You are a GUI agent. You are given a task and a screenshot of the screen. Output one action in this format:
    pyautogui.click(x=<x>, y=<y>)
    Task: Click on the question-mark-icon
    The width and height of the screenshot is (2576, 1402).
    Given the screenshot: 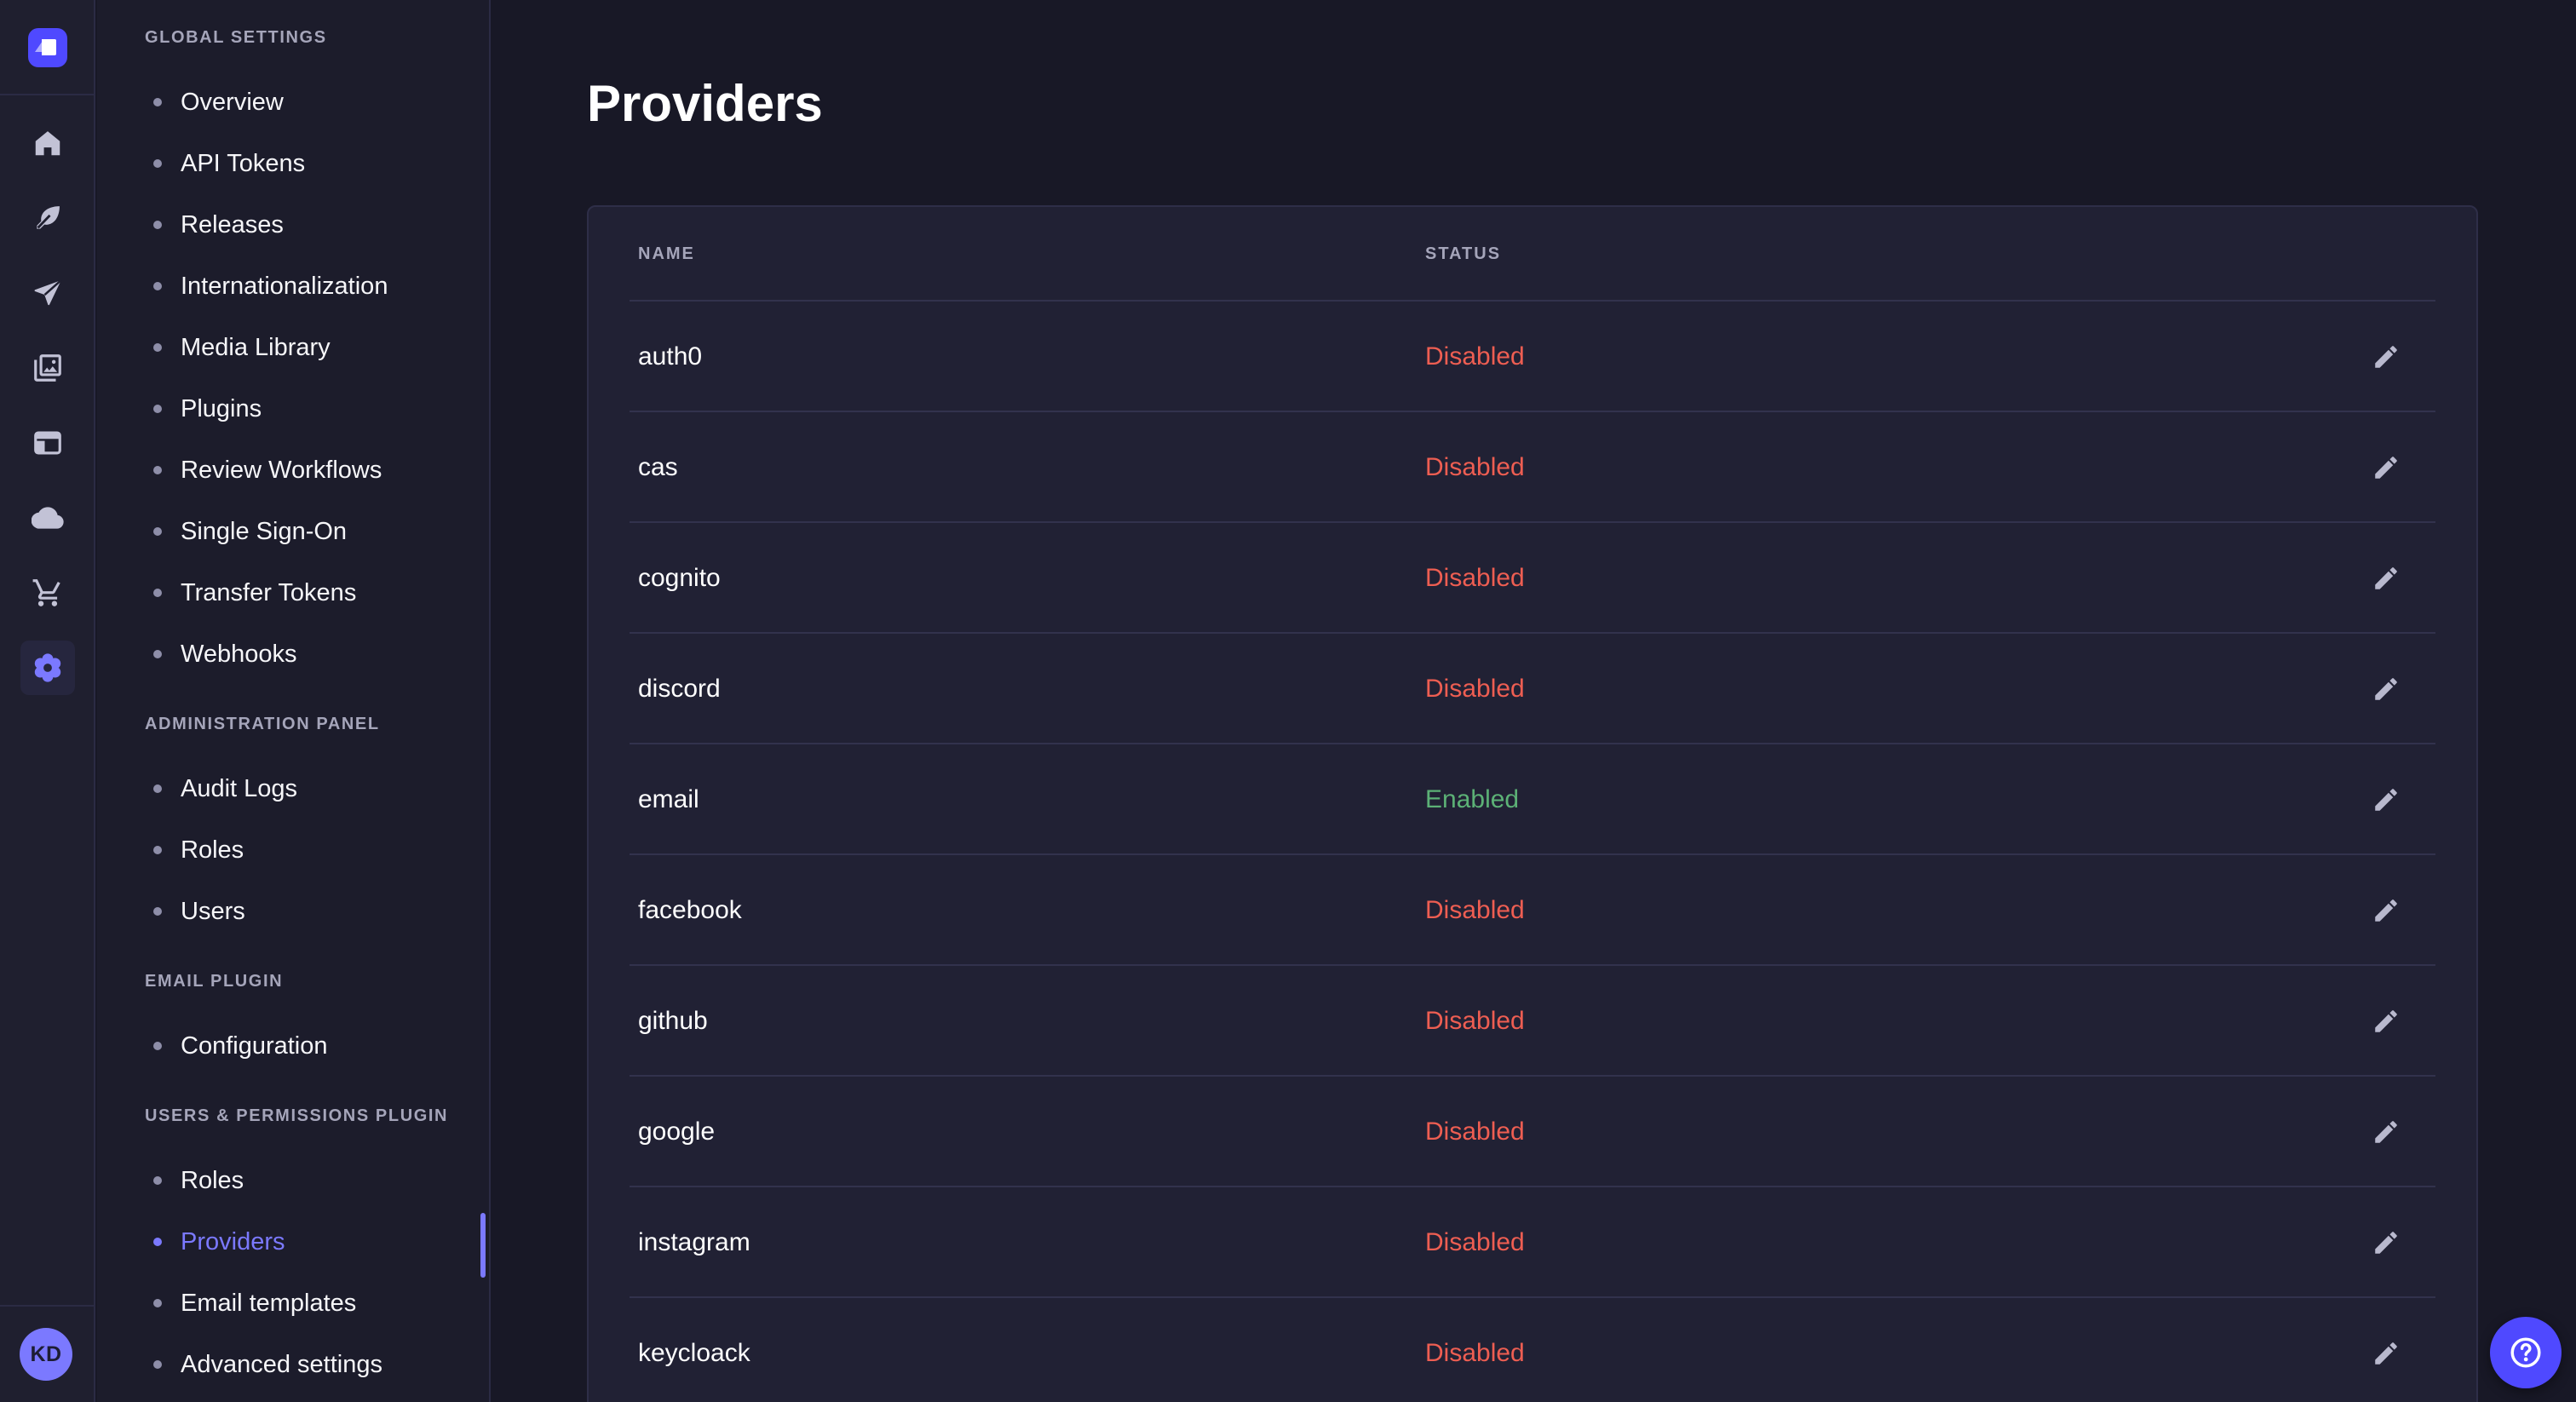 What is the action you would take?
    pyautogui.click(x=2525, y=1352)
    